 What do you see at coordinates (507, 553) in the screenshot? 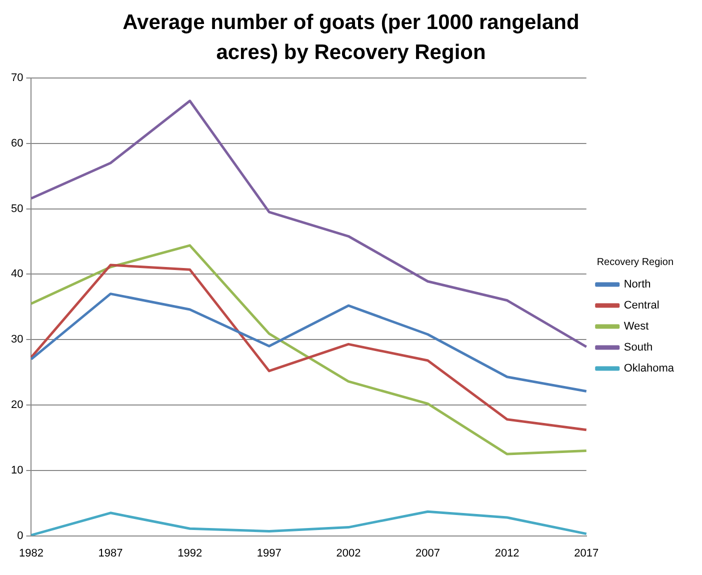
I see `x-tick-label: 2012` at bounding box center [507, 553].